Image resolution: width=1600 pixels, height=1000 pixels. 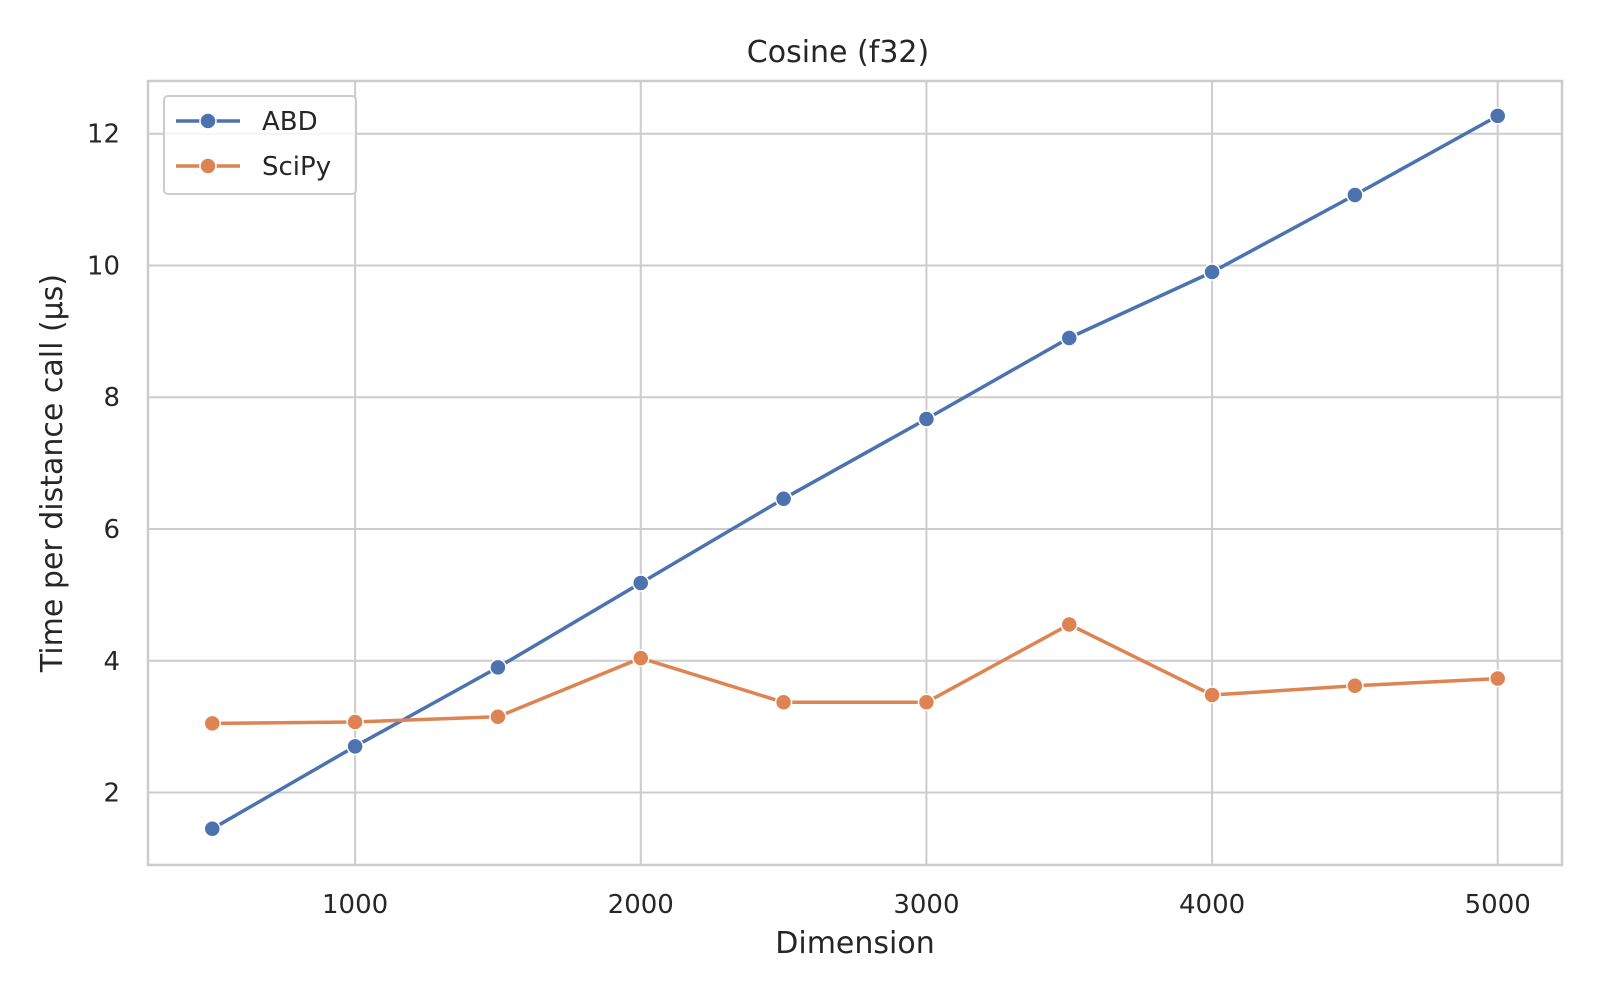 I want to click on y-tick-label: 12, so click(x=103, y=135).